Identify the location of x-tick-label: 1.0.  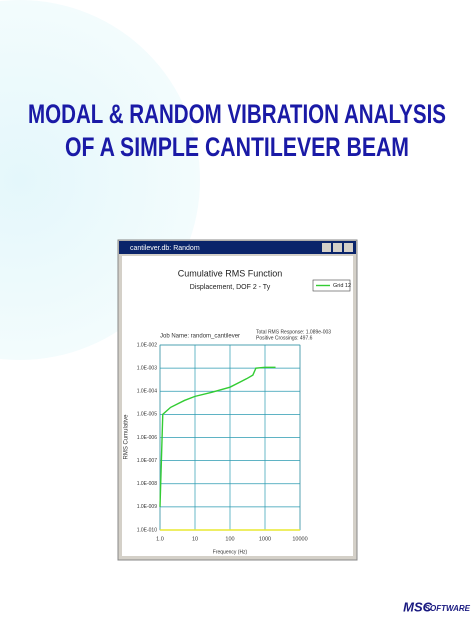
(160, 539).